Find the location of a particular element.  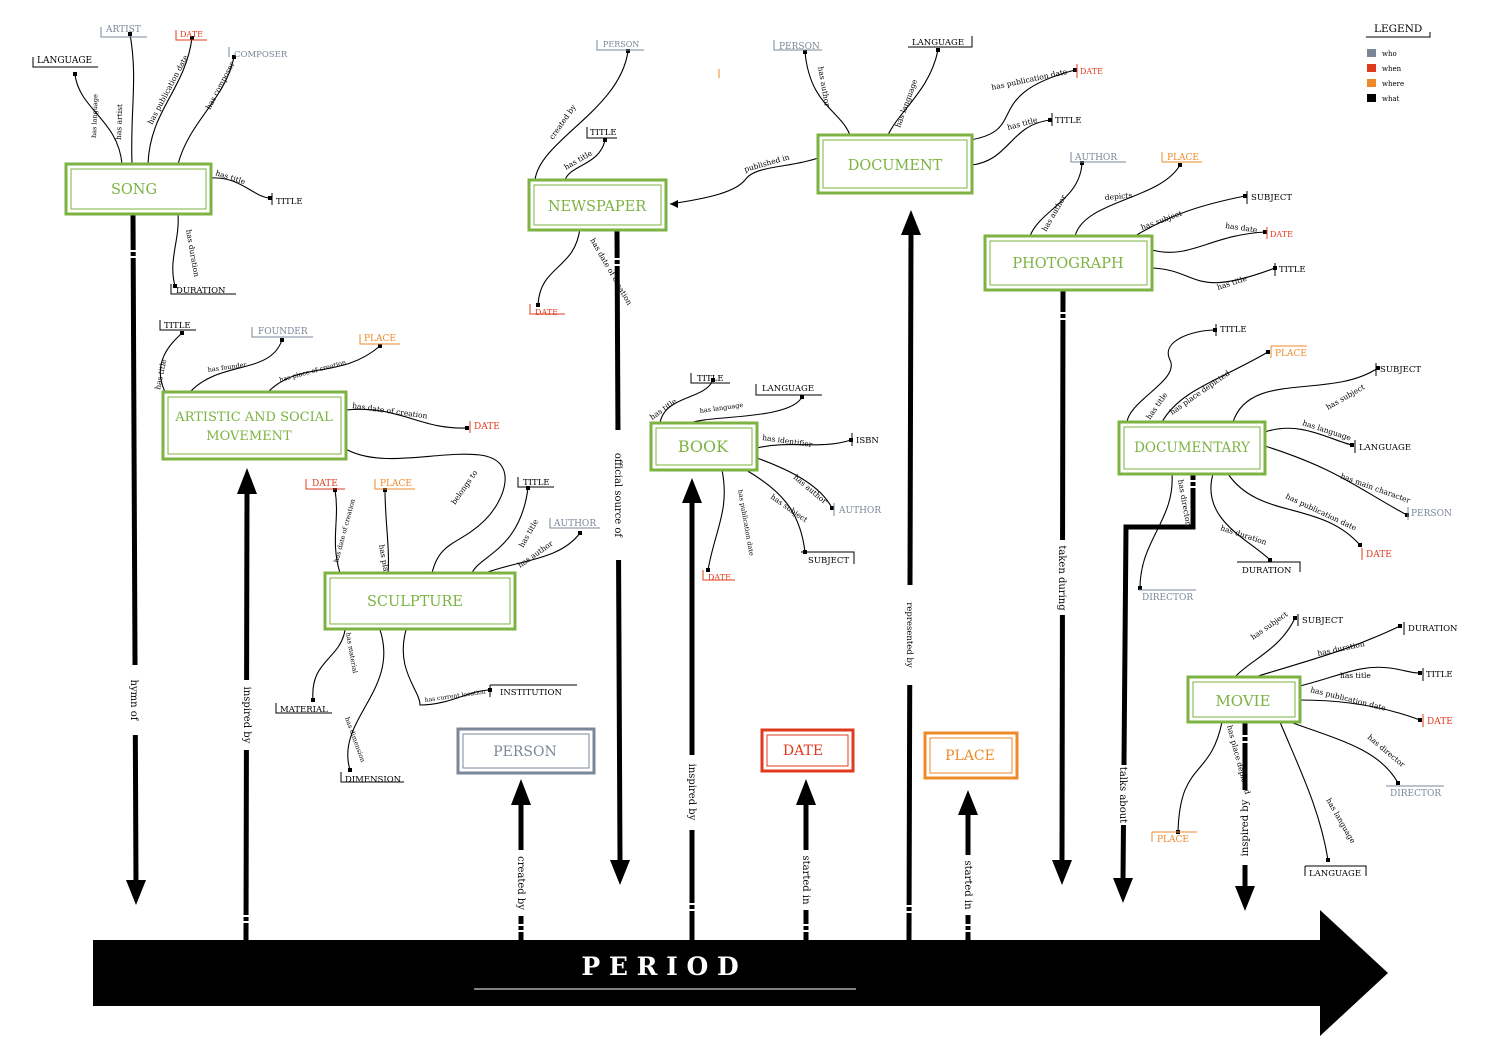

node-newspaper-label: NEWSPAPER is located at coordinates (597, 207).